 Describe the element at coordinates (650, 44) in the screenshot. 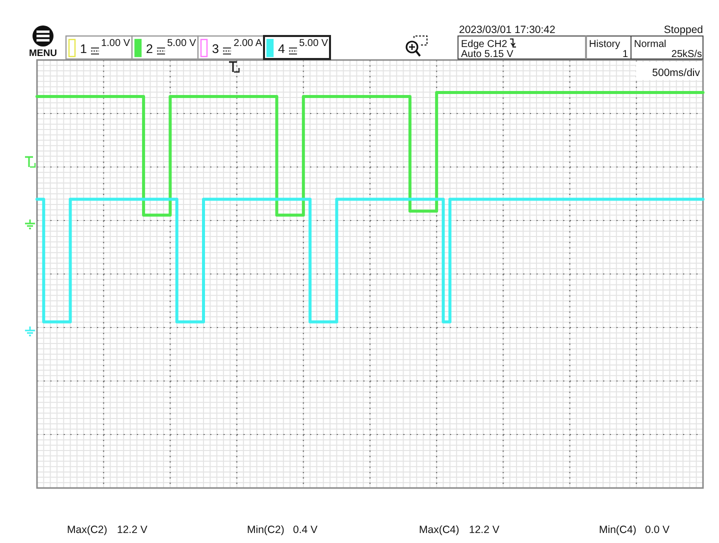

I see `text: Normal` at that location.